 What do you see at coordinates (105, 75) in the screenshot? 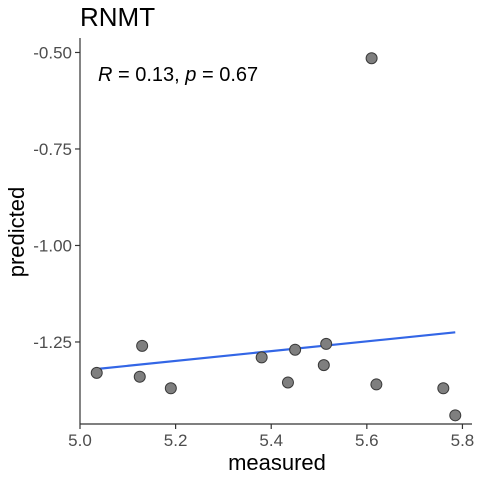
I see `r-symbol: R` at bounding box center [105, 75].